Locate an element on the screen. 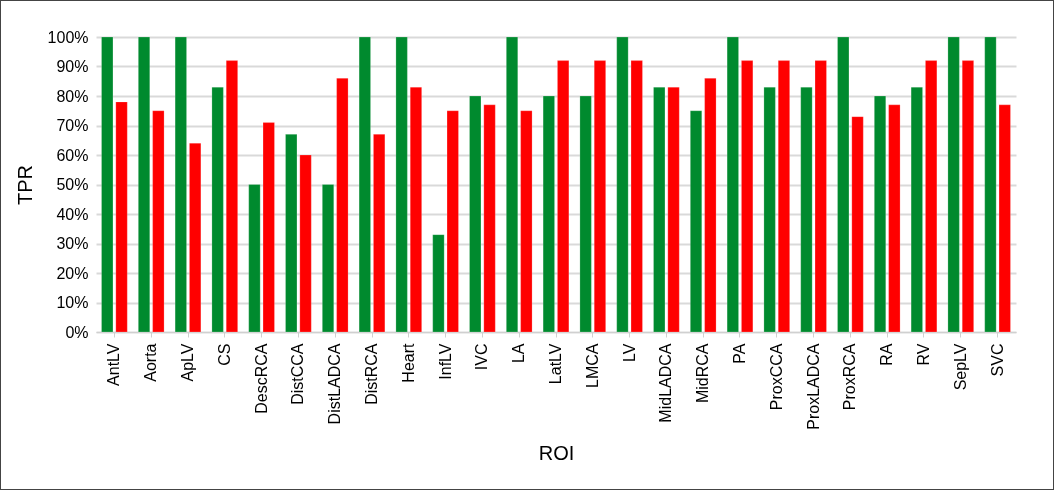 The image size is (1056, 492). x-tick-label: DescRCA is located at coordinates (261, 378).